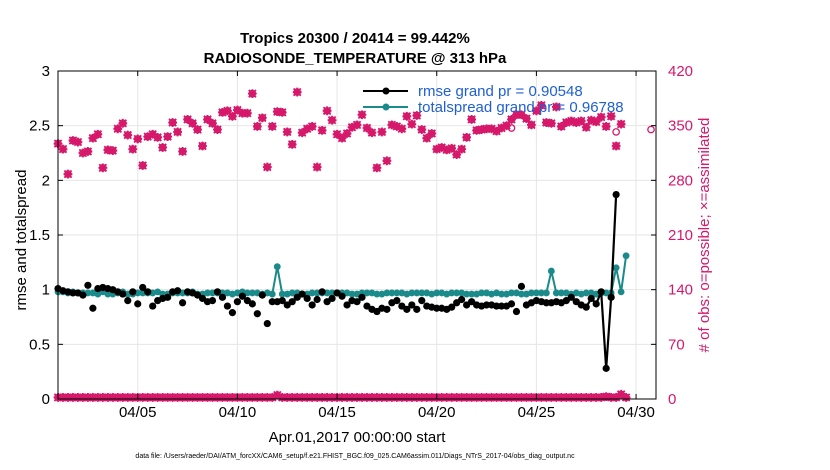 This screenshot has width=830, height=470. Describe the element at coordinates (337, 412) in the screenshot. I see `x-tick-label-2: 04/15` at that location.